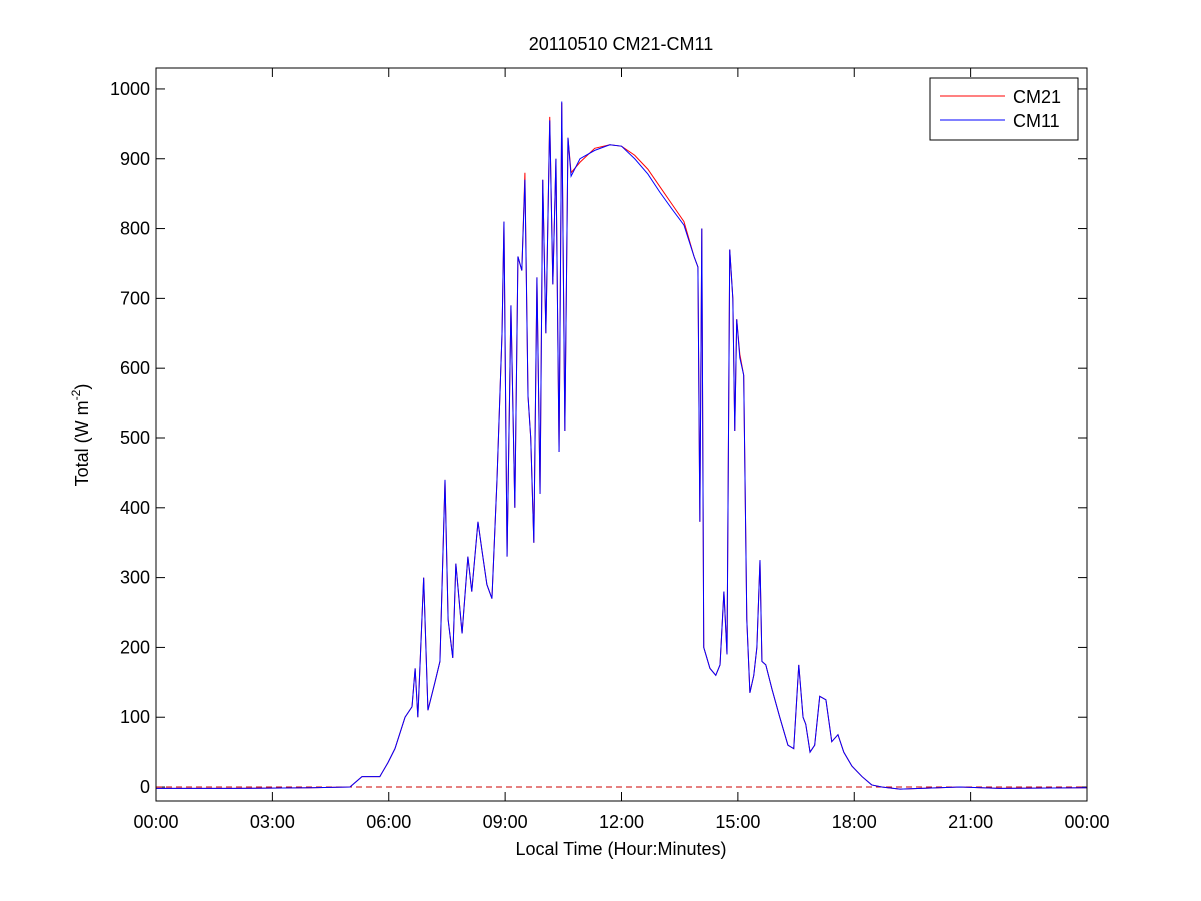  I want to click on chart-title: 20110510 CM21-CM11, so click(621, 44).